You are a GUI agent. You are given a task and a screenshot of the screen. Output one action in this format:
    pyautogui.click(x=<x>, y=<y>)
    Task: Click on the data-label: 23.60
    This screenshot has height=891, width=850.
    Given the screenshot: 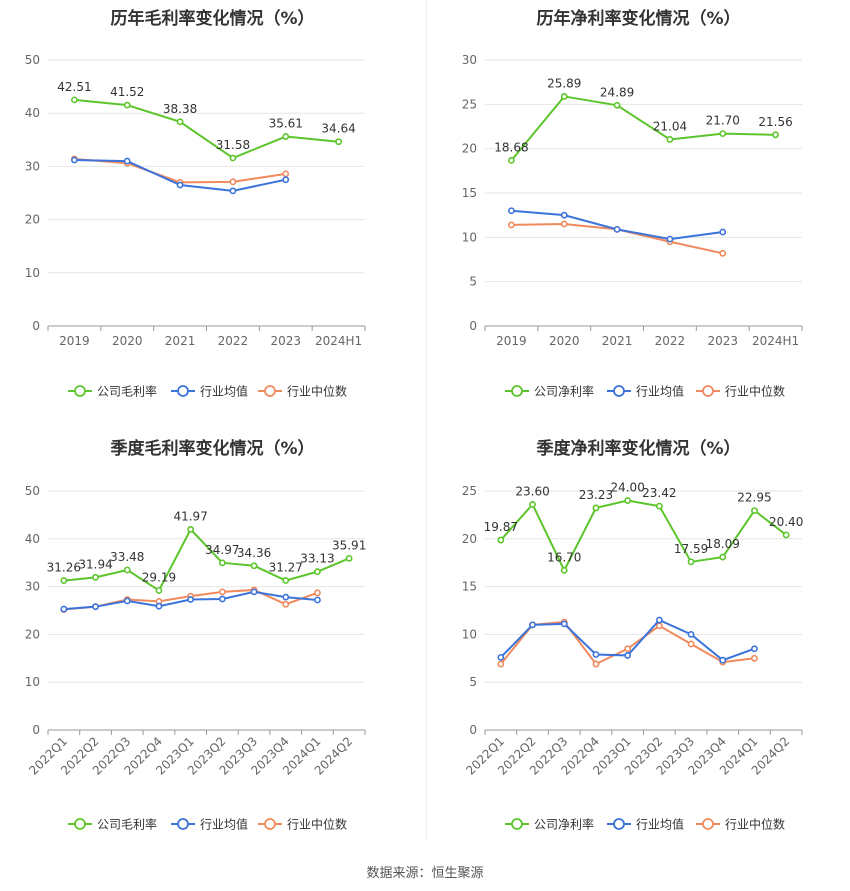 What is the action you would take?
    pyautogui.click(x=532, y=491)
    